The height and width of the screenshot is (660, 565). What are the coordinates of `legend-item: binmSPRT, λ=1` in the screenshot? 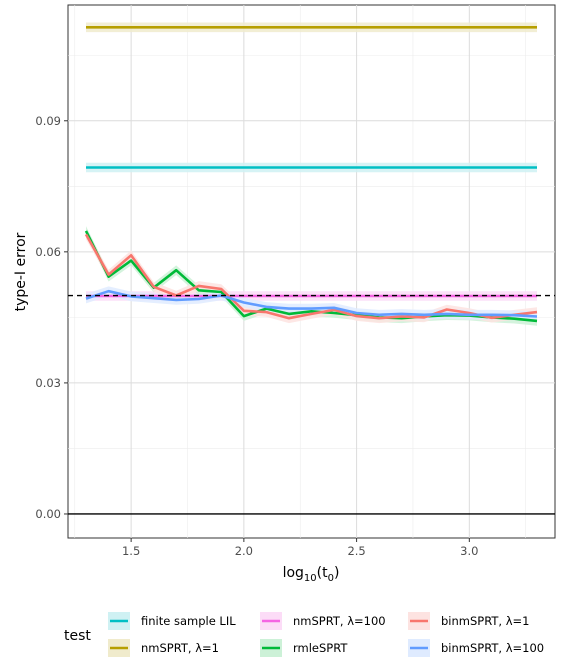 It's located at (468, 621).